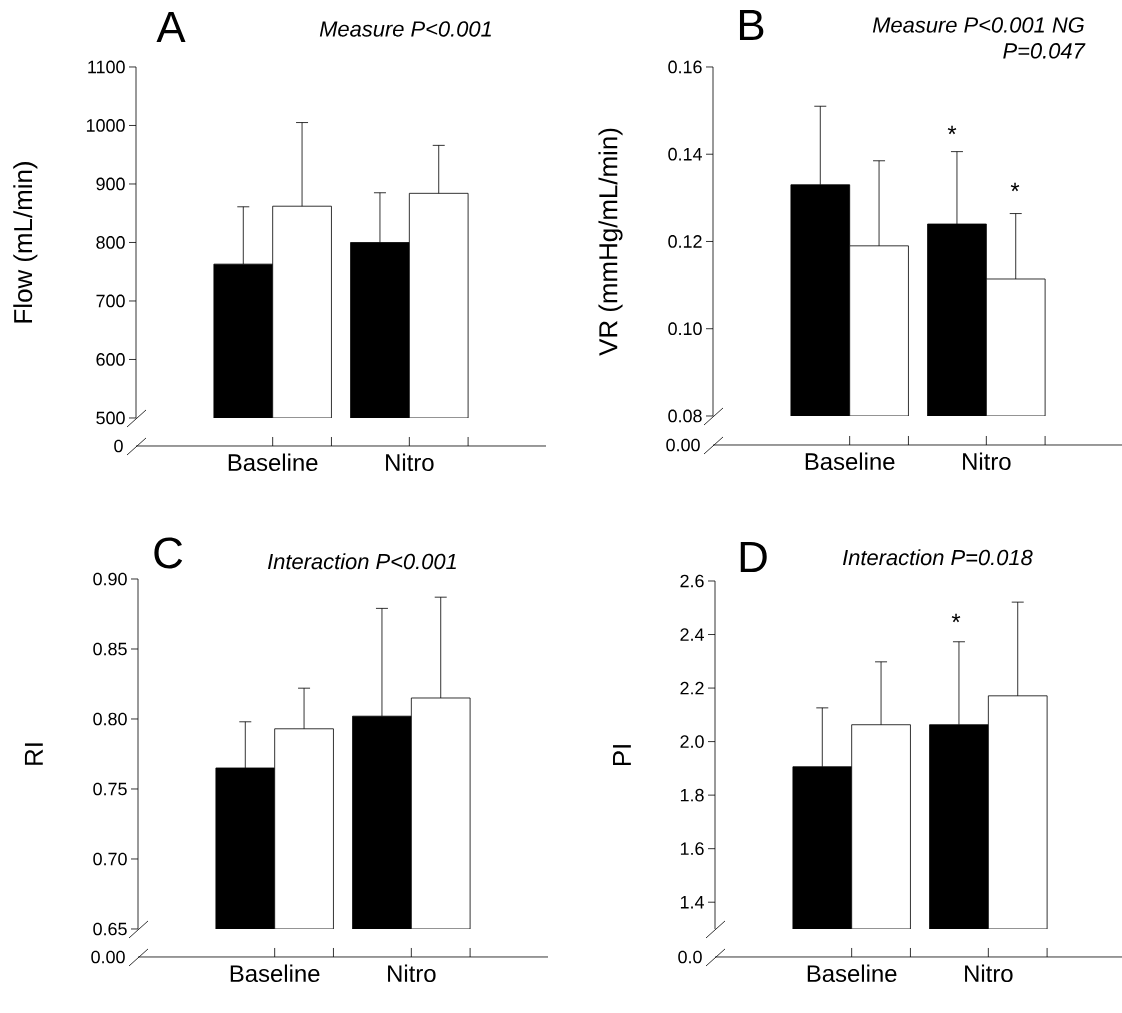 This screenshot has width=1122, height=1013. I want to click on y-tick-label: 2.6, so click(692, 581).